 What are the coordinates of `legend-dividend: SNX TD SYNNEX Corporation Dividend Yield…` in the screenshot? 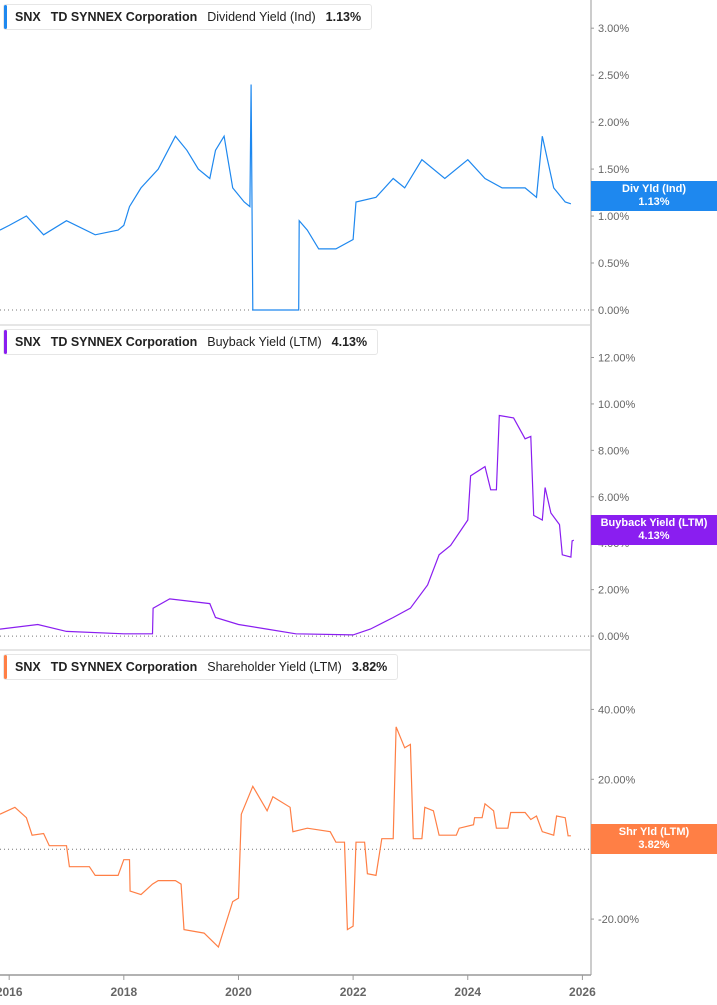 It's located at (188, 17).